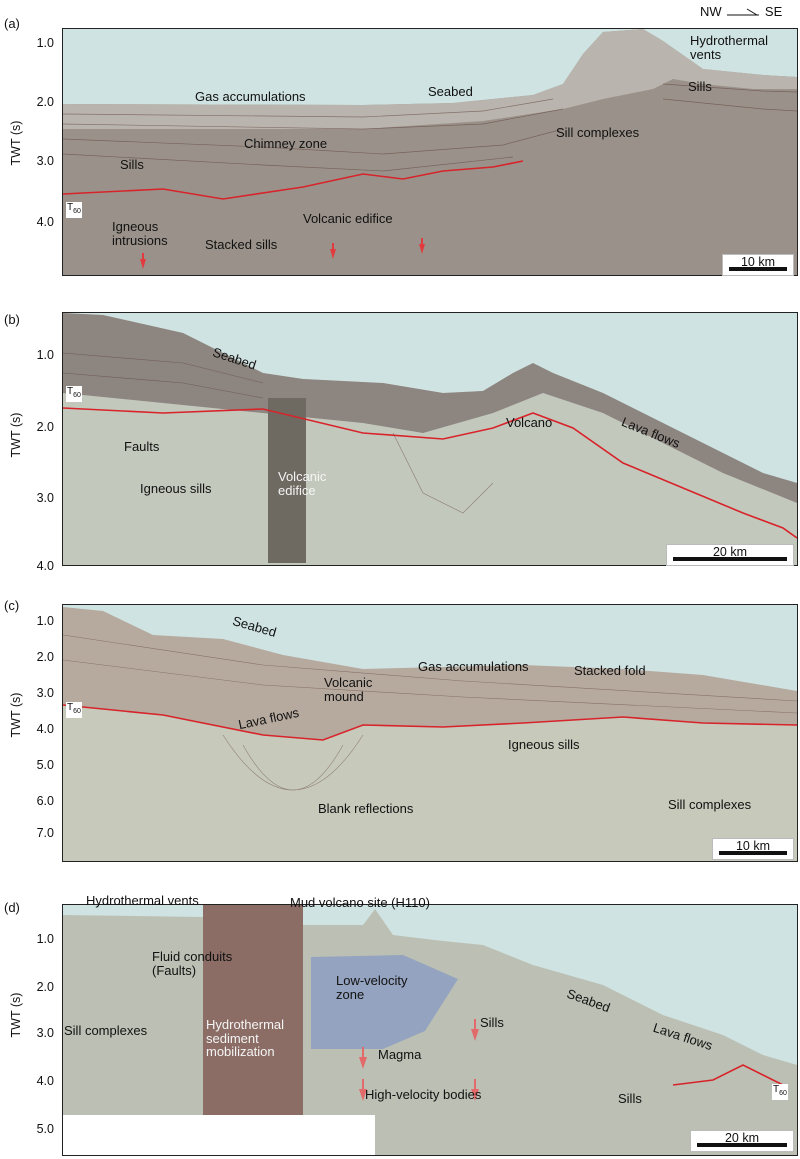  Describe the element at coordinates (711, 11) in the screenshot. I see `compass-nw: NW` at that location.